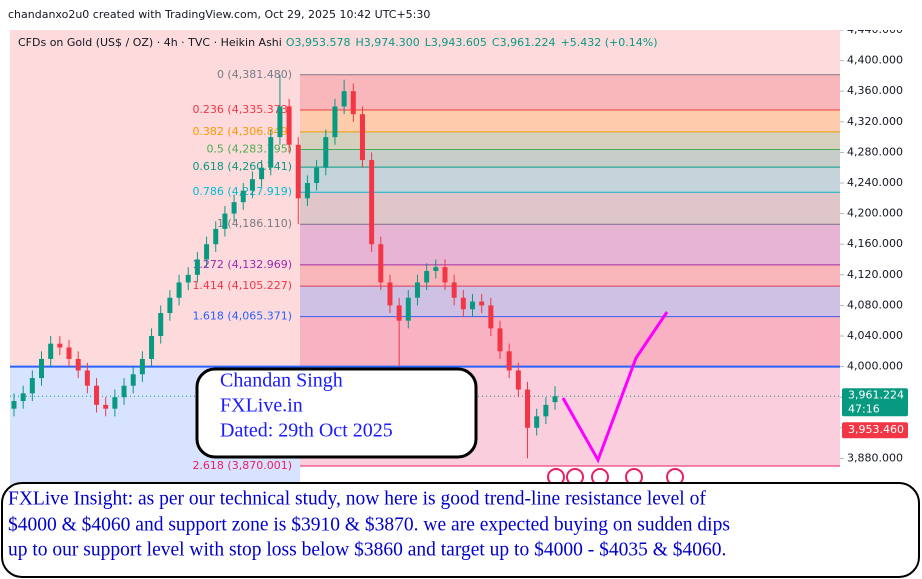  Describe the element at coordinates (242, 264) in the screenshot. I see `fib-label: 1.272 (4,132.969)` at that location.